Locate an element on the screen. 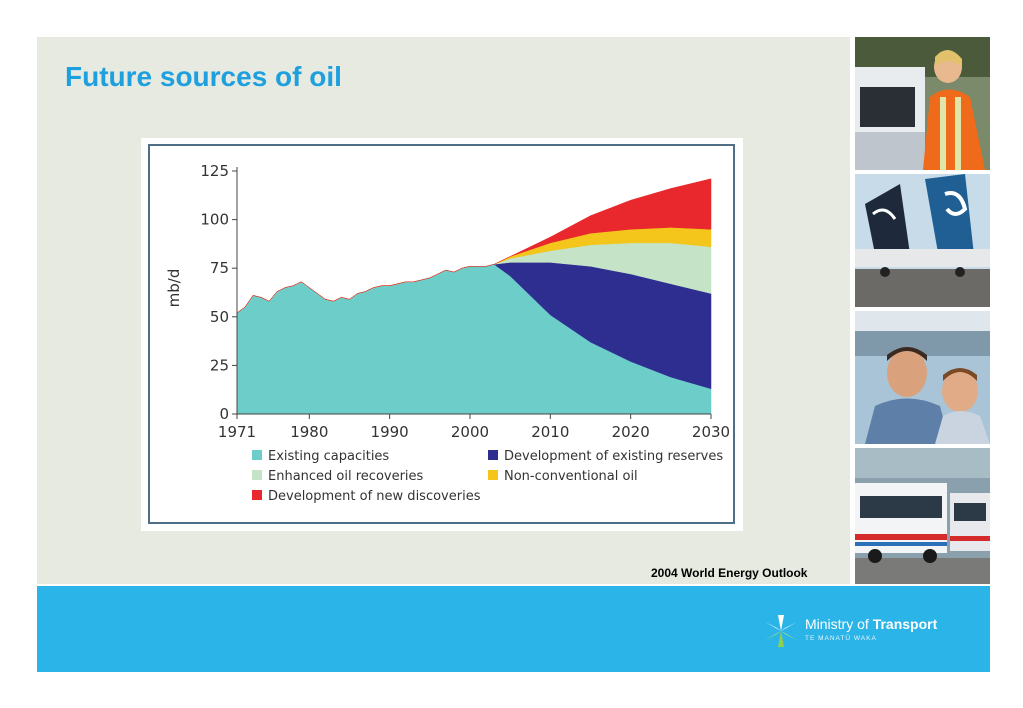 The width and height of the screenshot is (1023, 708). y-tick-label: 100 is located at coordinates (214, 220).